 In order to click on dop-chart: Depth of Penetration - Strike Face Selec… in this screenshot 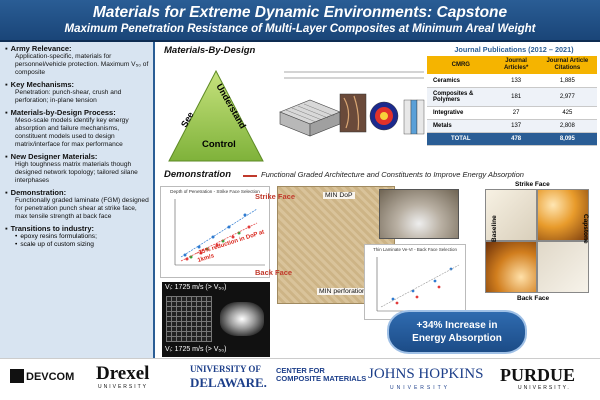, I will do `click(215, 232)`.